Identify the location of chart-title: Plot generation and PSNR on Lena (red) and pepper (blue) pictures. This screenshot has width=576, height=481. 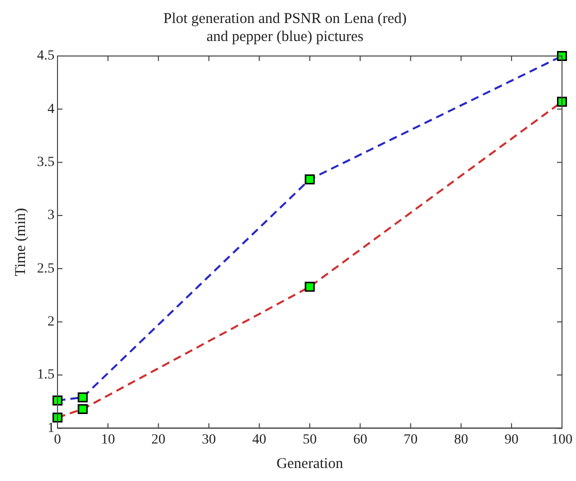
(285, 27).